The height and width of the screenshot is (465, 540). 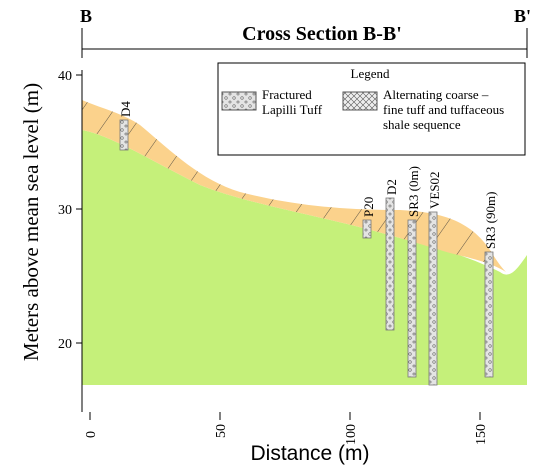 What do you see at coordinates (292, 109) in the screenshot?
I see `legend-text: Lapilli Tuff` at bounding box center [292, 109].